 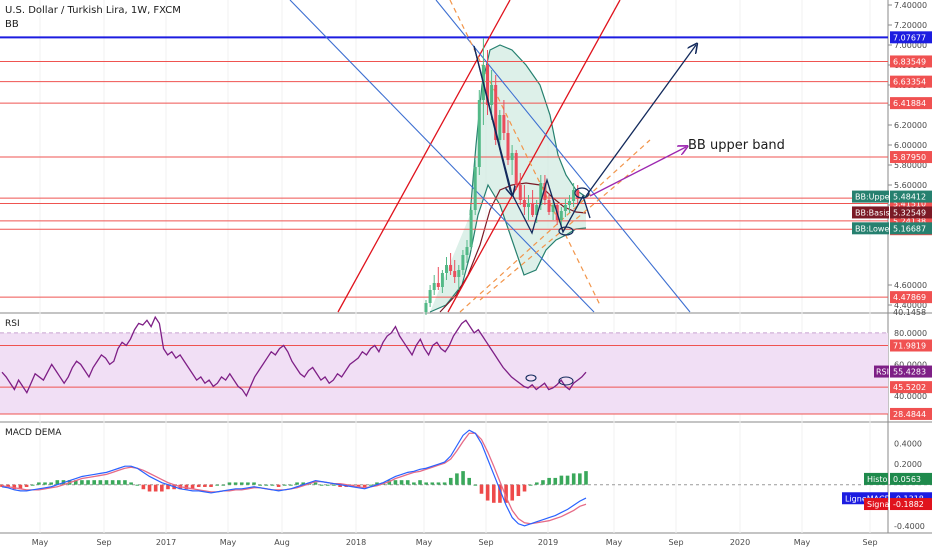 What do you see at coordinates (908, 464) in the screenshot?
I see `macd-tick-label: 0.2000` at bounding box center [908, 464].